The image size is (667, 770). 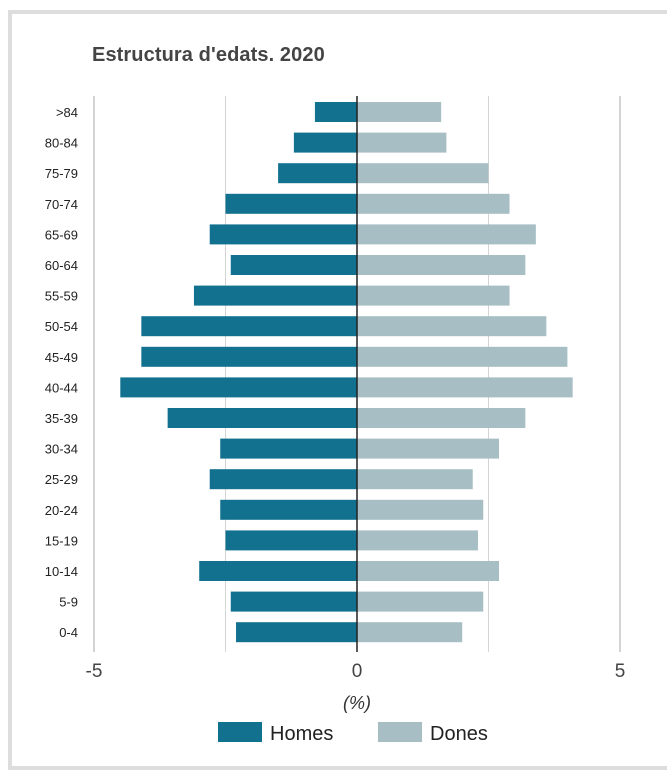 I want to click on y-tick-label: 65-69, so click(x=61, y=234).